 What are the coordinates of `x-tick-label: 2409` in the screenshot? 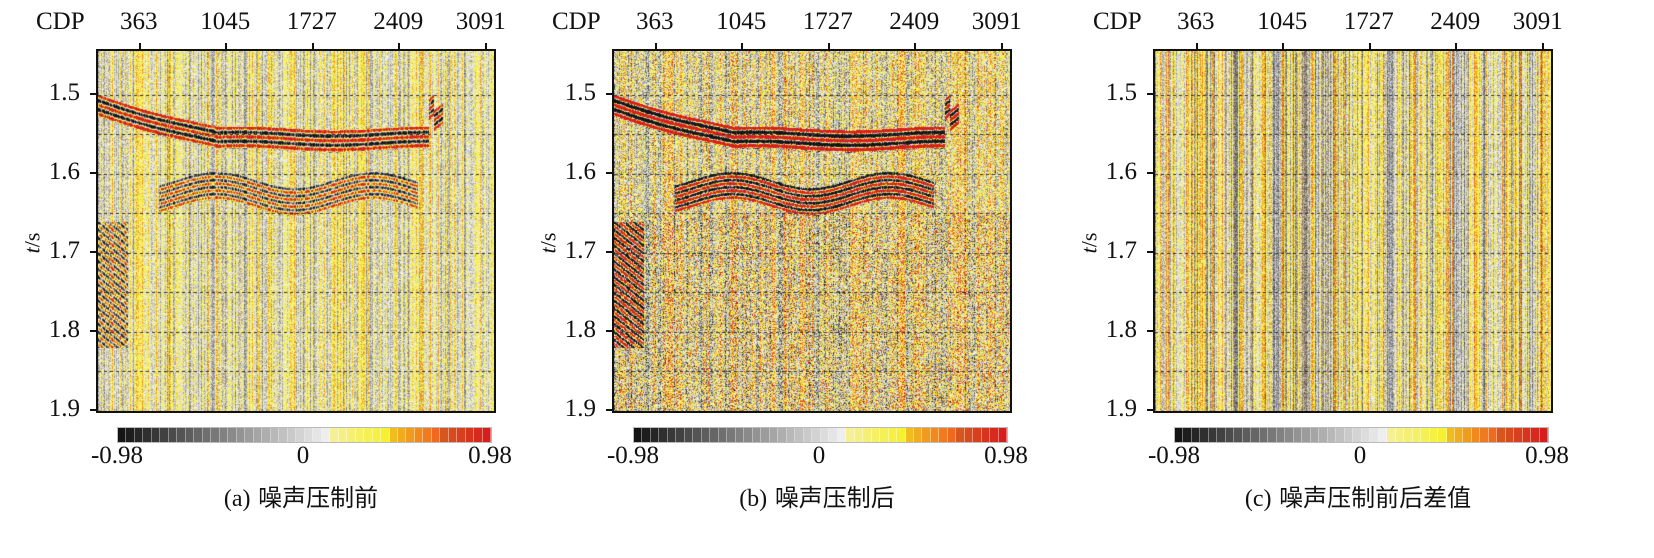 It's located at (914, 21).